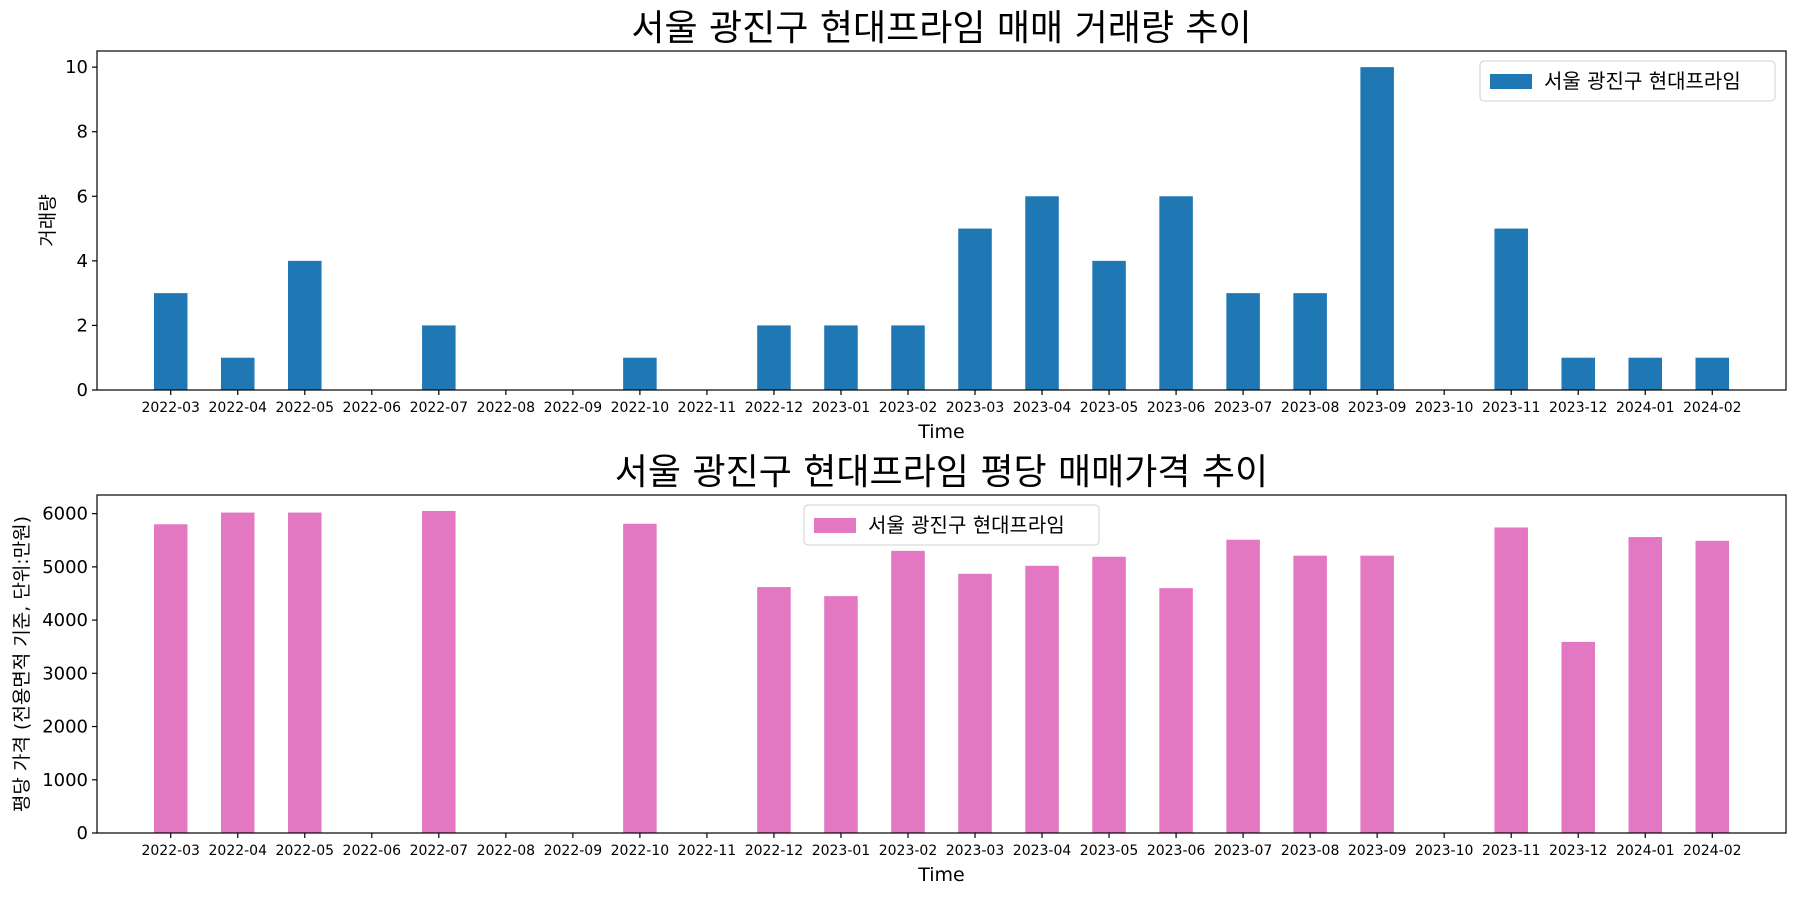 This screenshot has height=900, width=1800. I want to click on y-tick-label: 10, so click(76, 67).